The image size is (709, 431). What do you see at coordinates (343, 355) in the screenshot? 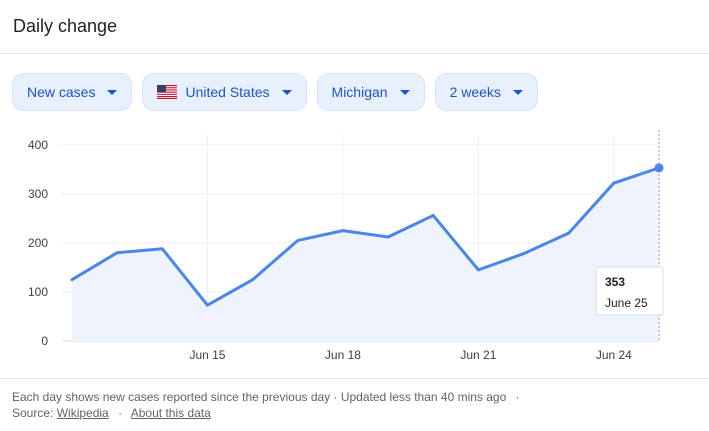
I see `x-tick-label: Jun 18` at bounding box center [343, 355].